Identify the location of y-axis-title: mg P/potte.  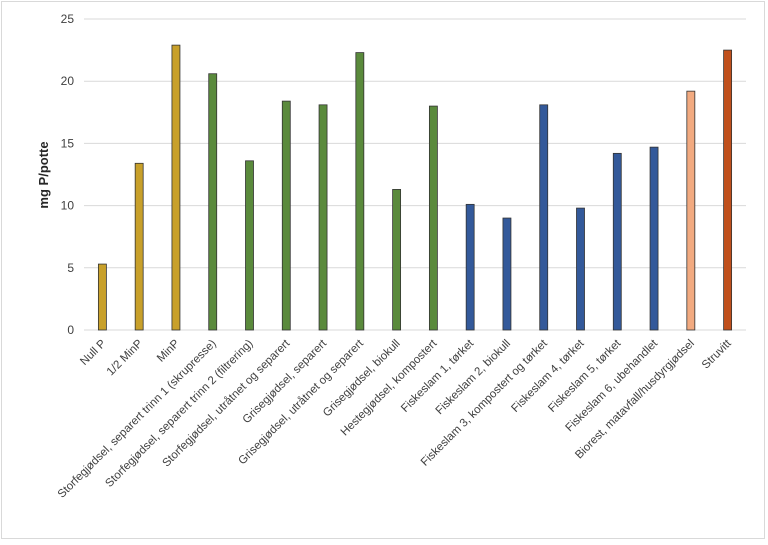
(43, 174).